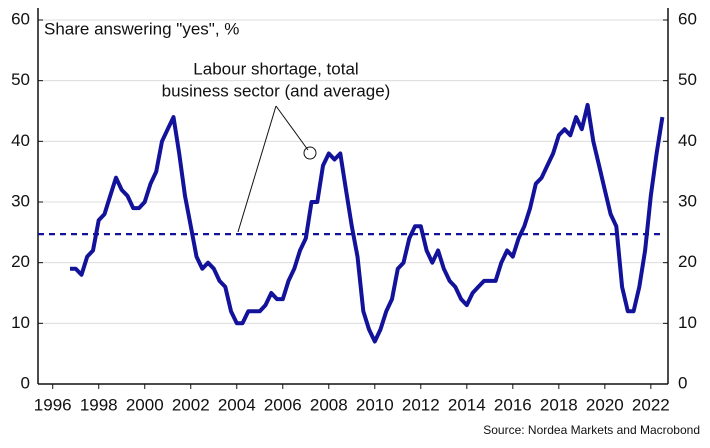  I want to click on x-tick-label: 1998, so click(99, 404).